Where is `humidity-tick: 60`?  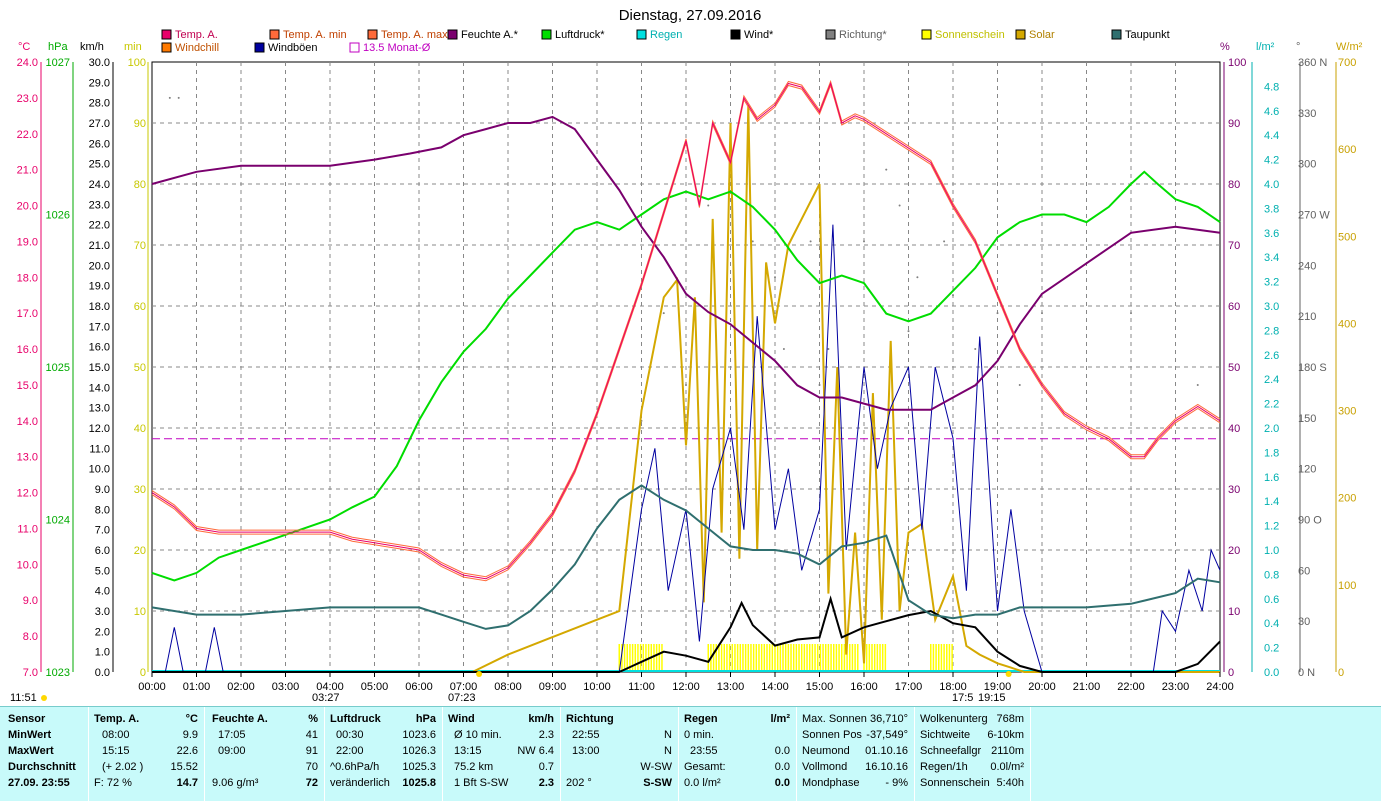
humidity-tick: 60 is located at coordinates (1234, 307).